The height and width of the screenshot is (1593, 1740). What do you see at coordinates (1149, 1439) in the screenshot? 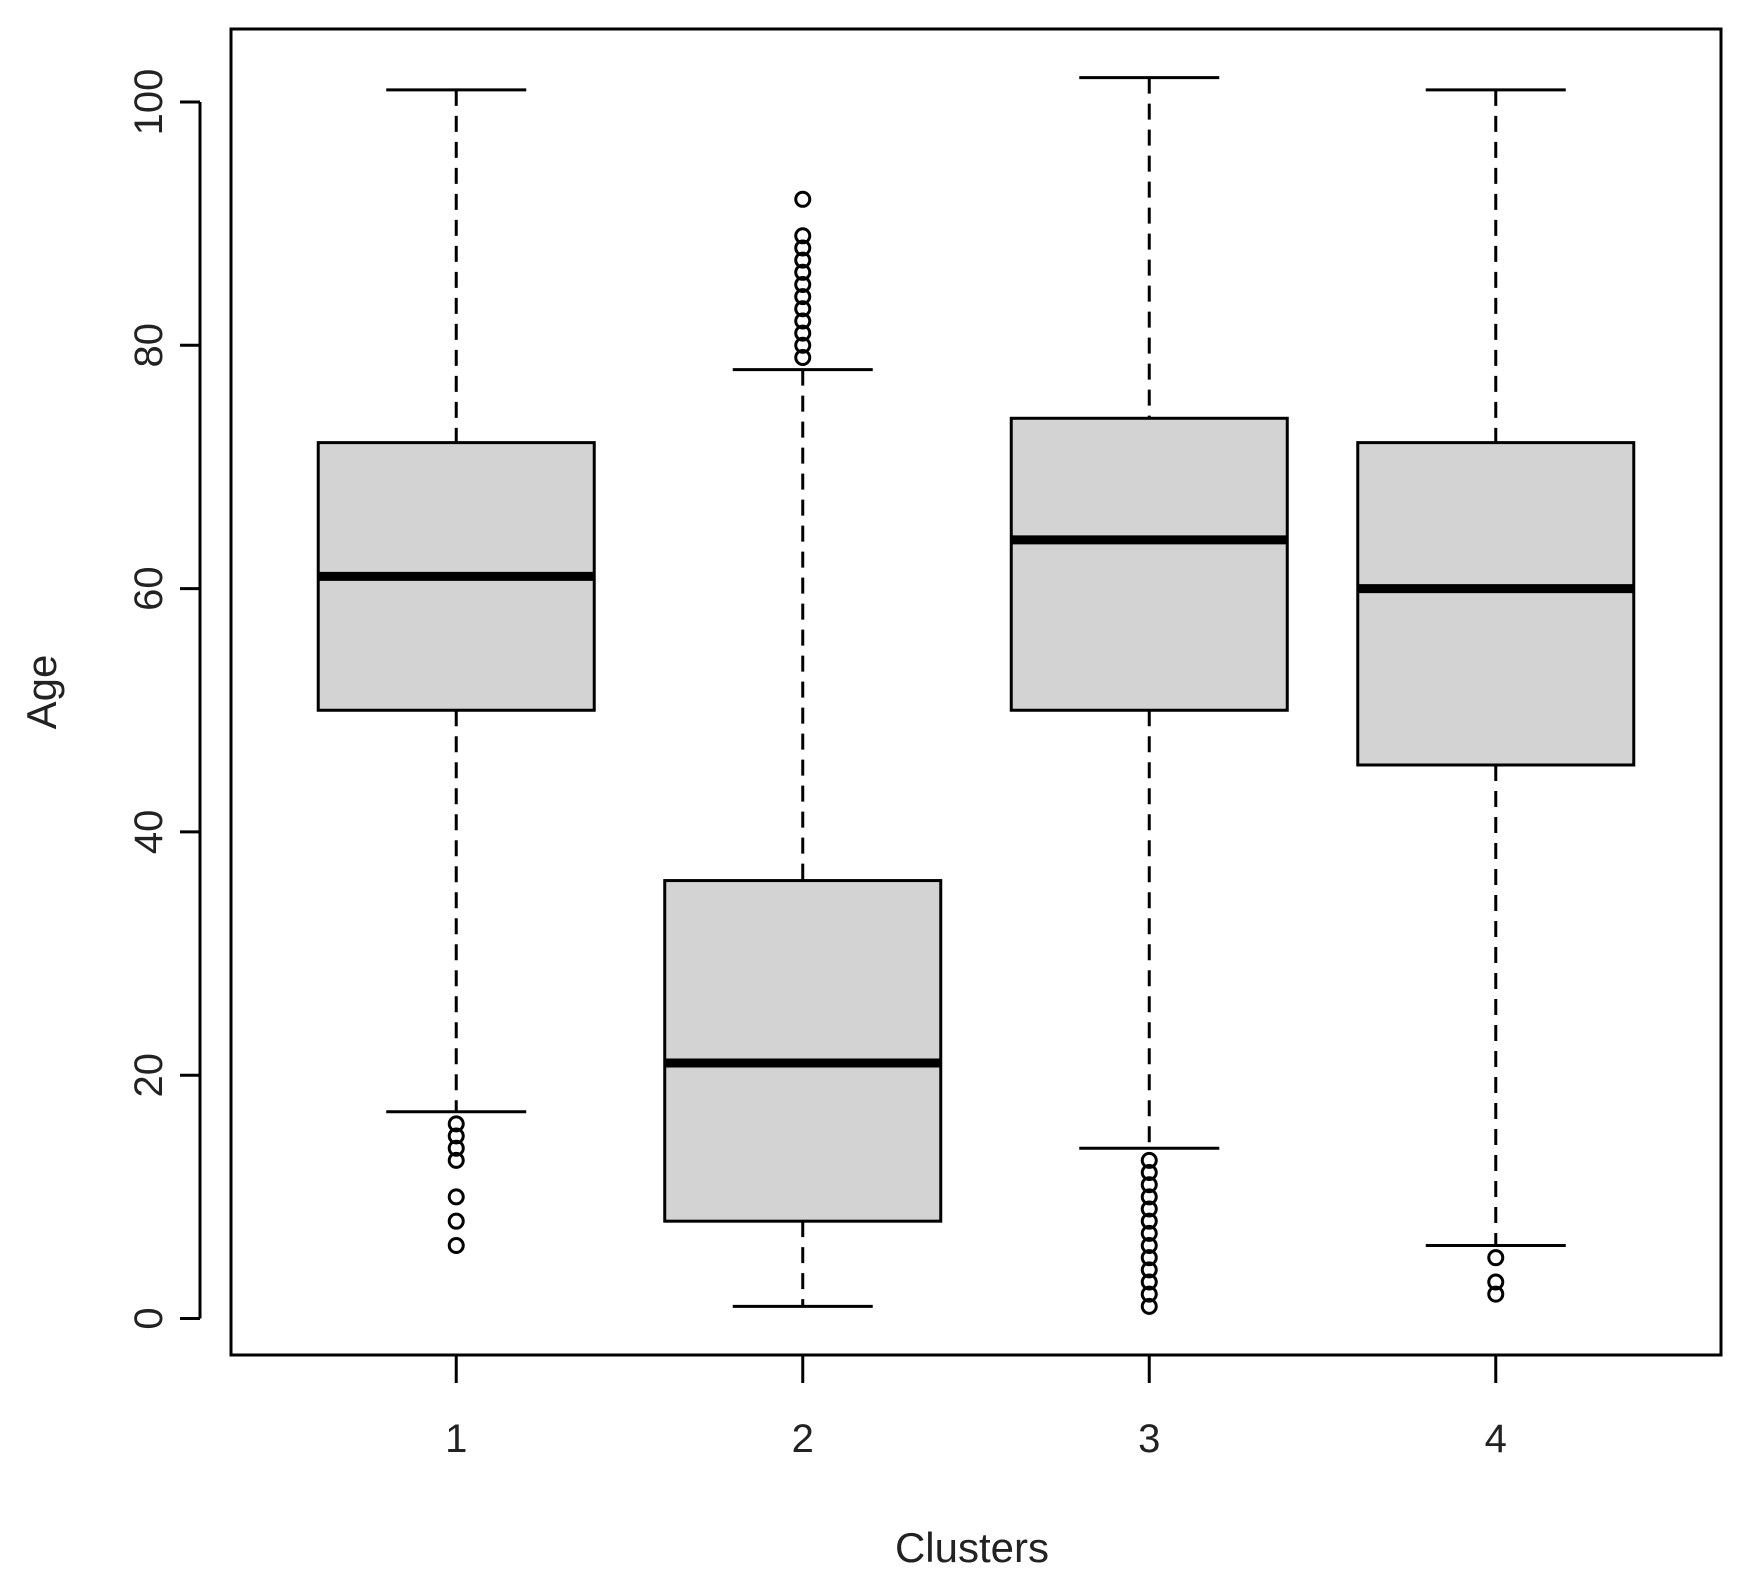
I see `x-tick-label: 3` at bounding box center [1149, 1439].